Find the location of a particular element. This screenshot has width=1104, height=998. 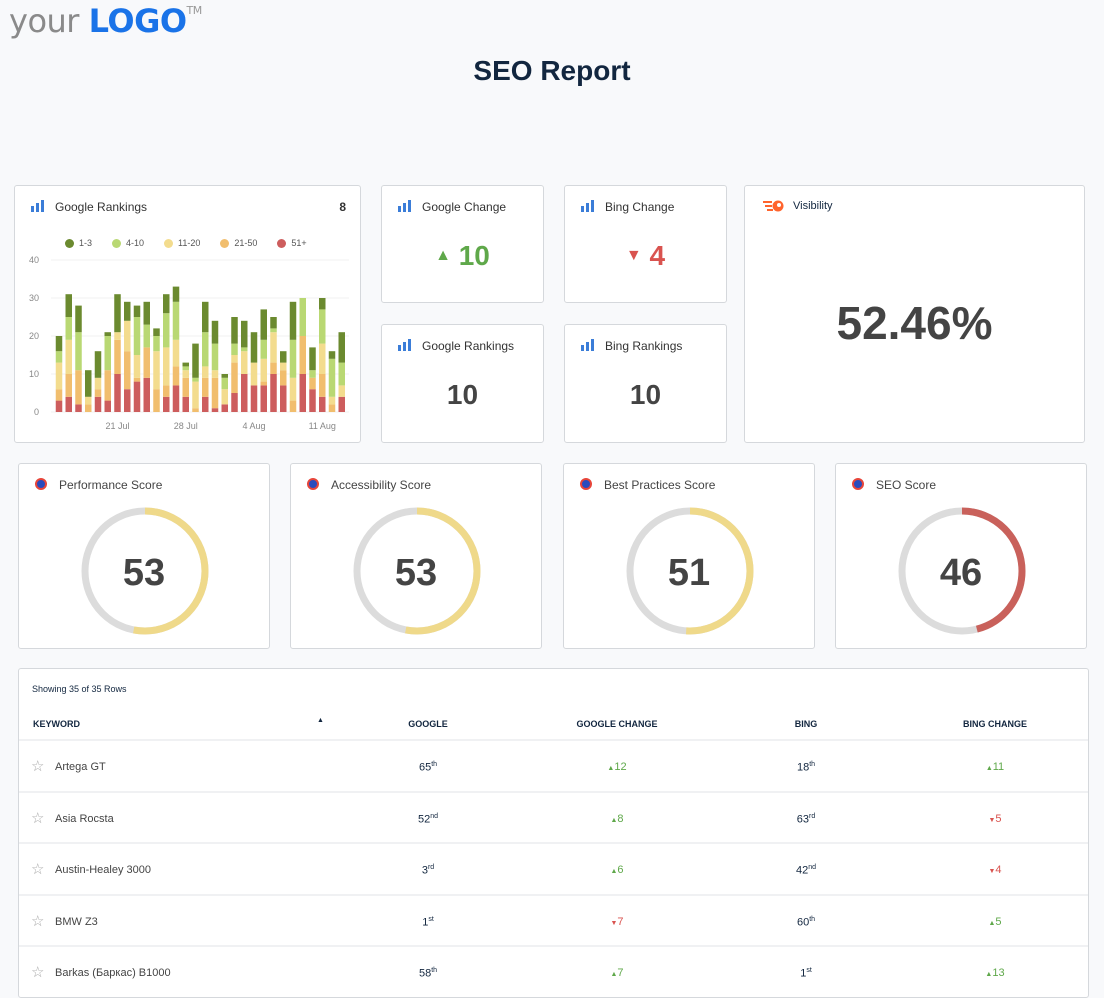

table-row: ☆ Artega GT 65th ▲12 18th ▲11 is located at coordinates (553, 765).